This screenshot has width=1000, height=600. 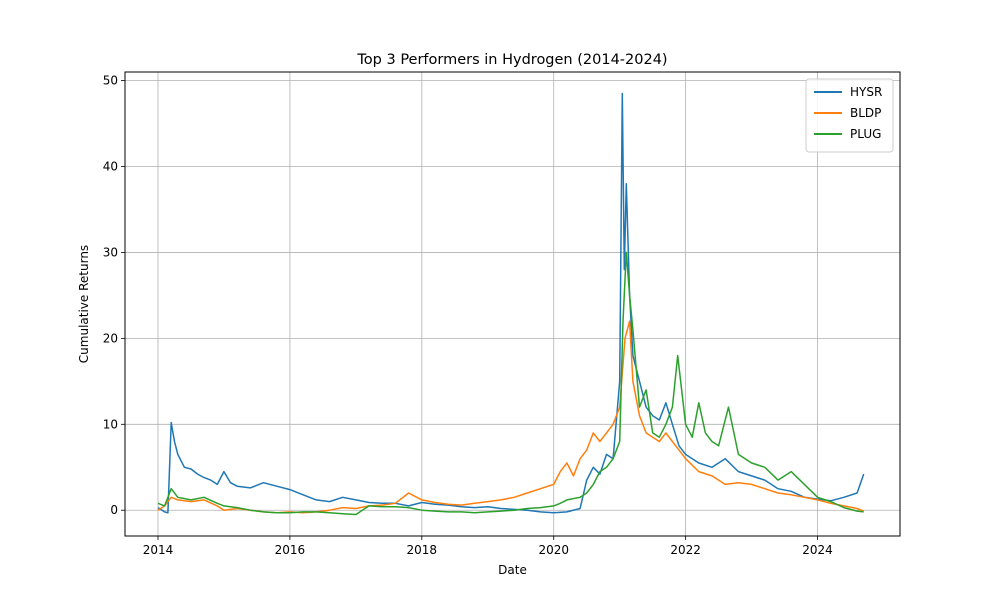 What do you see at coordinates (553, 550) in the screenshot?
I see `x-tick-label: 2020` at bounding box center [553, 550].